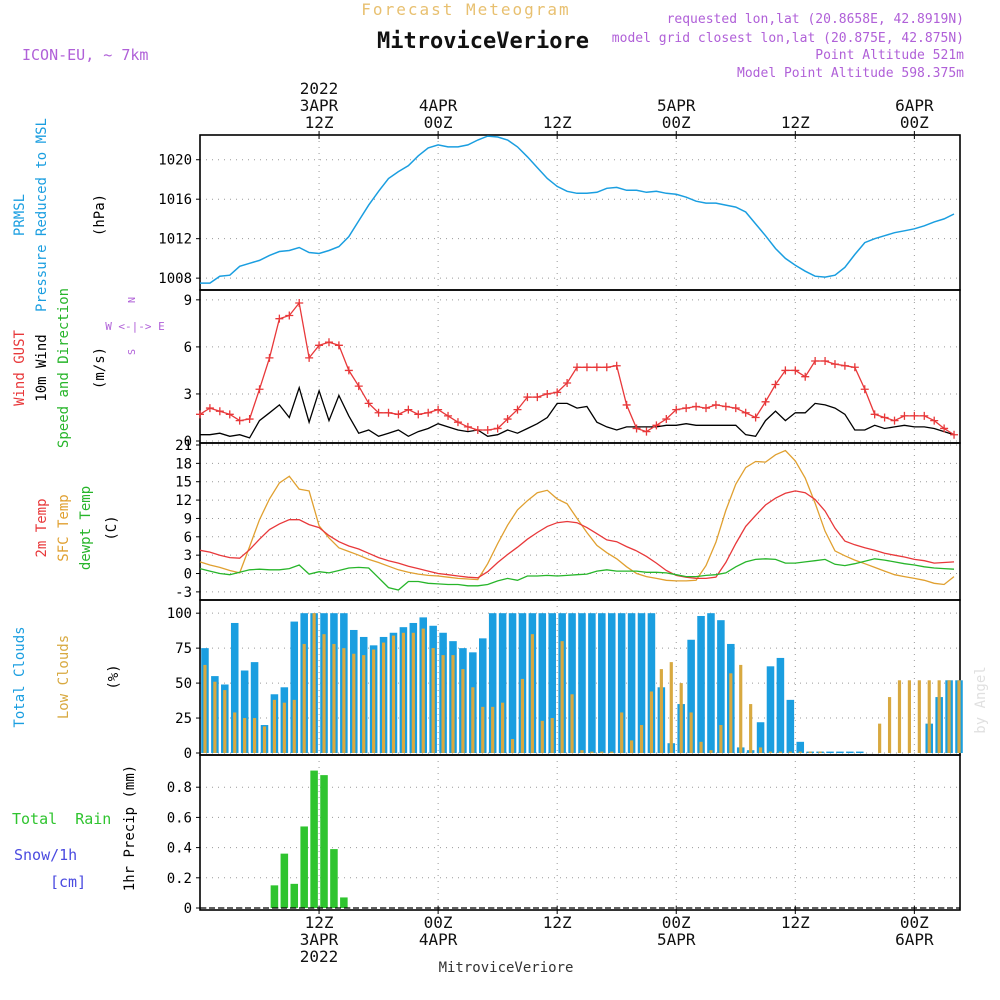 This screenshot has height=1000, width=1000. What do you see at coordinates (188, 301) in the screenshot?
I see `wind-ytick-label: 9` at bounding box center [188, 301].